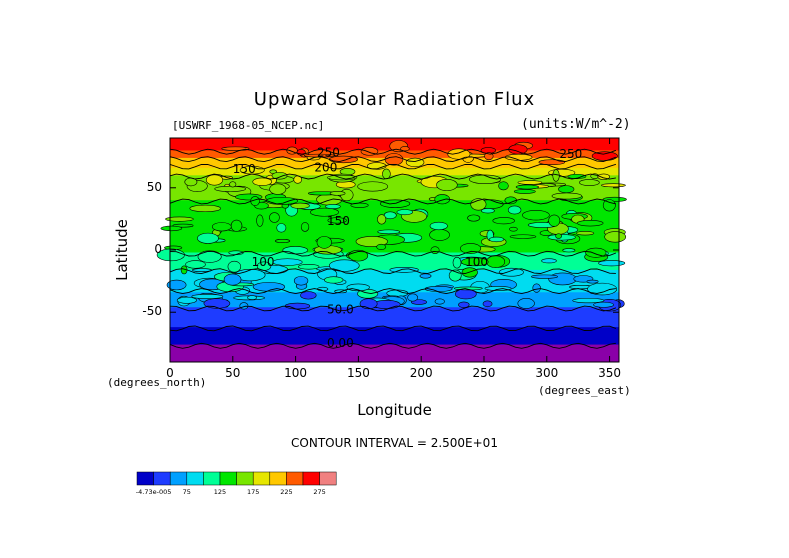 The height and width of the screenshot is (558, 789). Describe the element at coordinates (576, 124) in the screenshot. I see `units-label: (units:W/m^-2)` at that location.